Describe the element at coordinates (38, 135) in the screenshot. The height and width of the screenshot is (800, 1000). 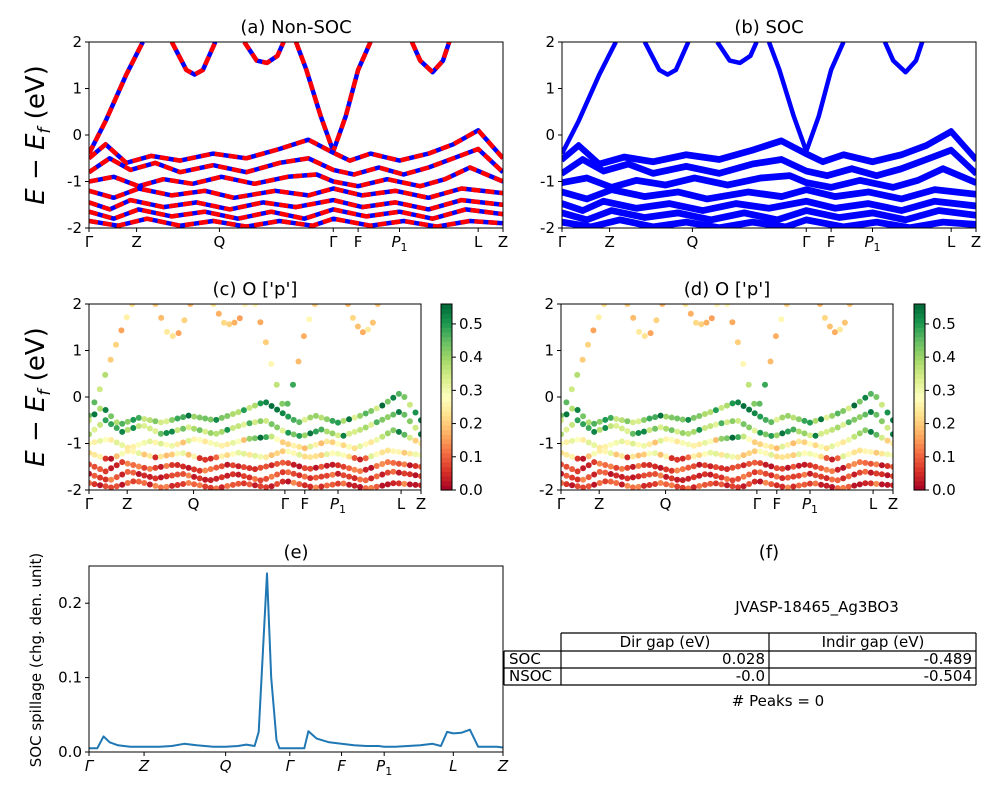
I see `svg-text: E − Ef (eV)` at that location.